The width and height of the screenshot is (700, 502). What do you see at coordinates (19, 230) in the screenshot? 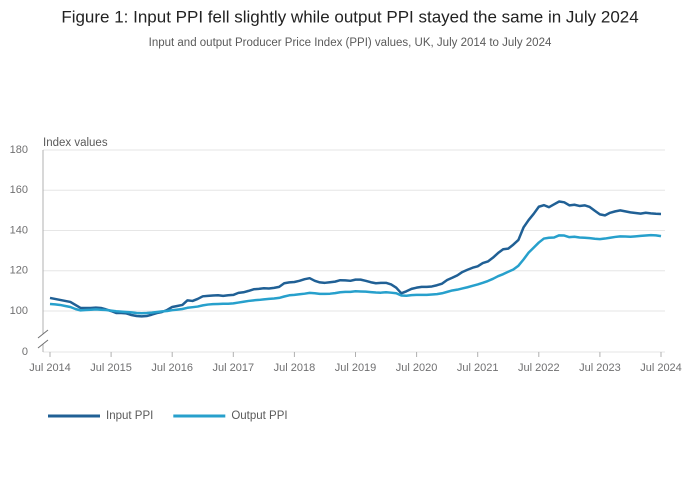
I see `y-tick-label: 140` at bounding box center [19, 230].